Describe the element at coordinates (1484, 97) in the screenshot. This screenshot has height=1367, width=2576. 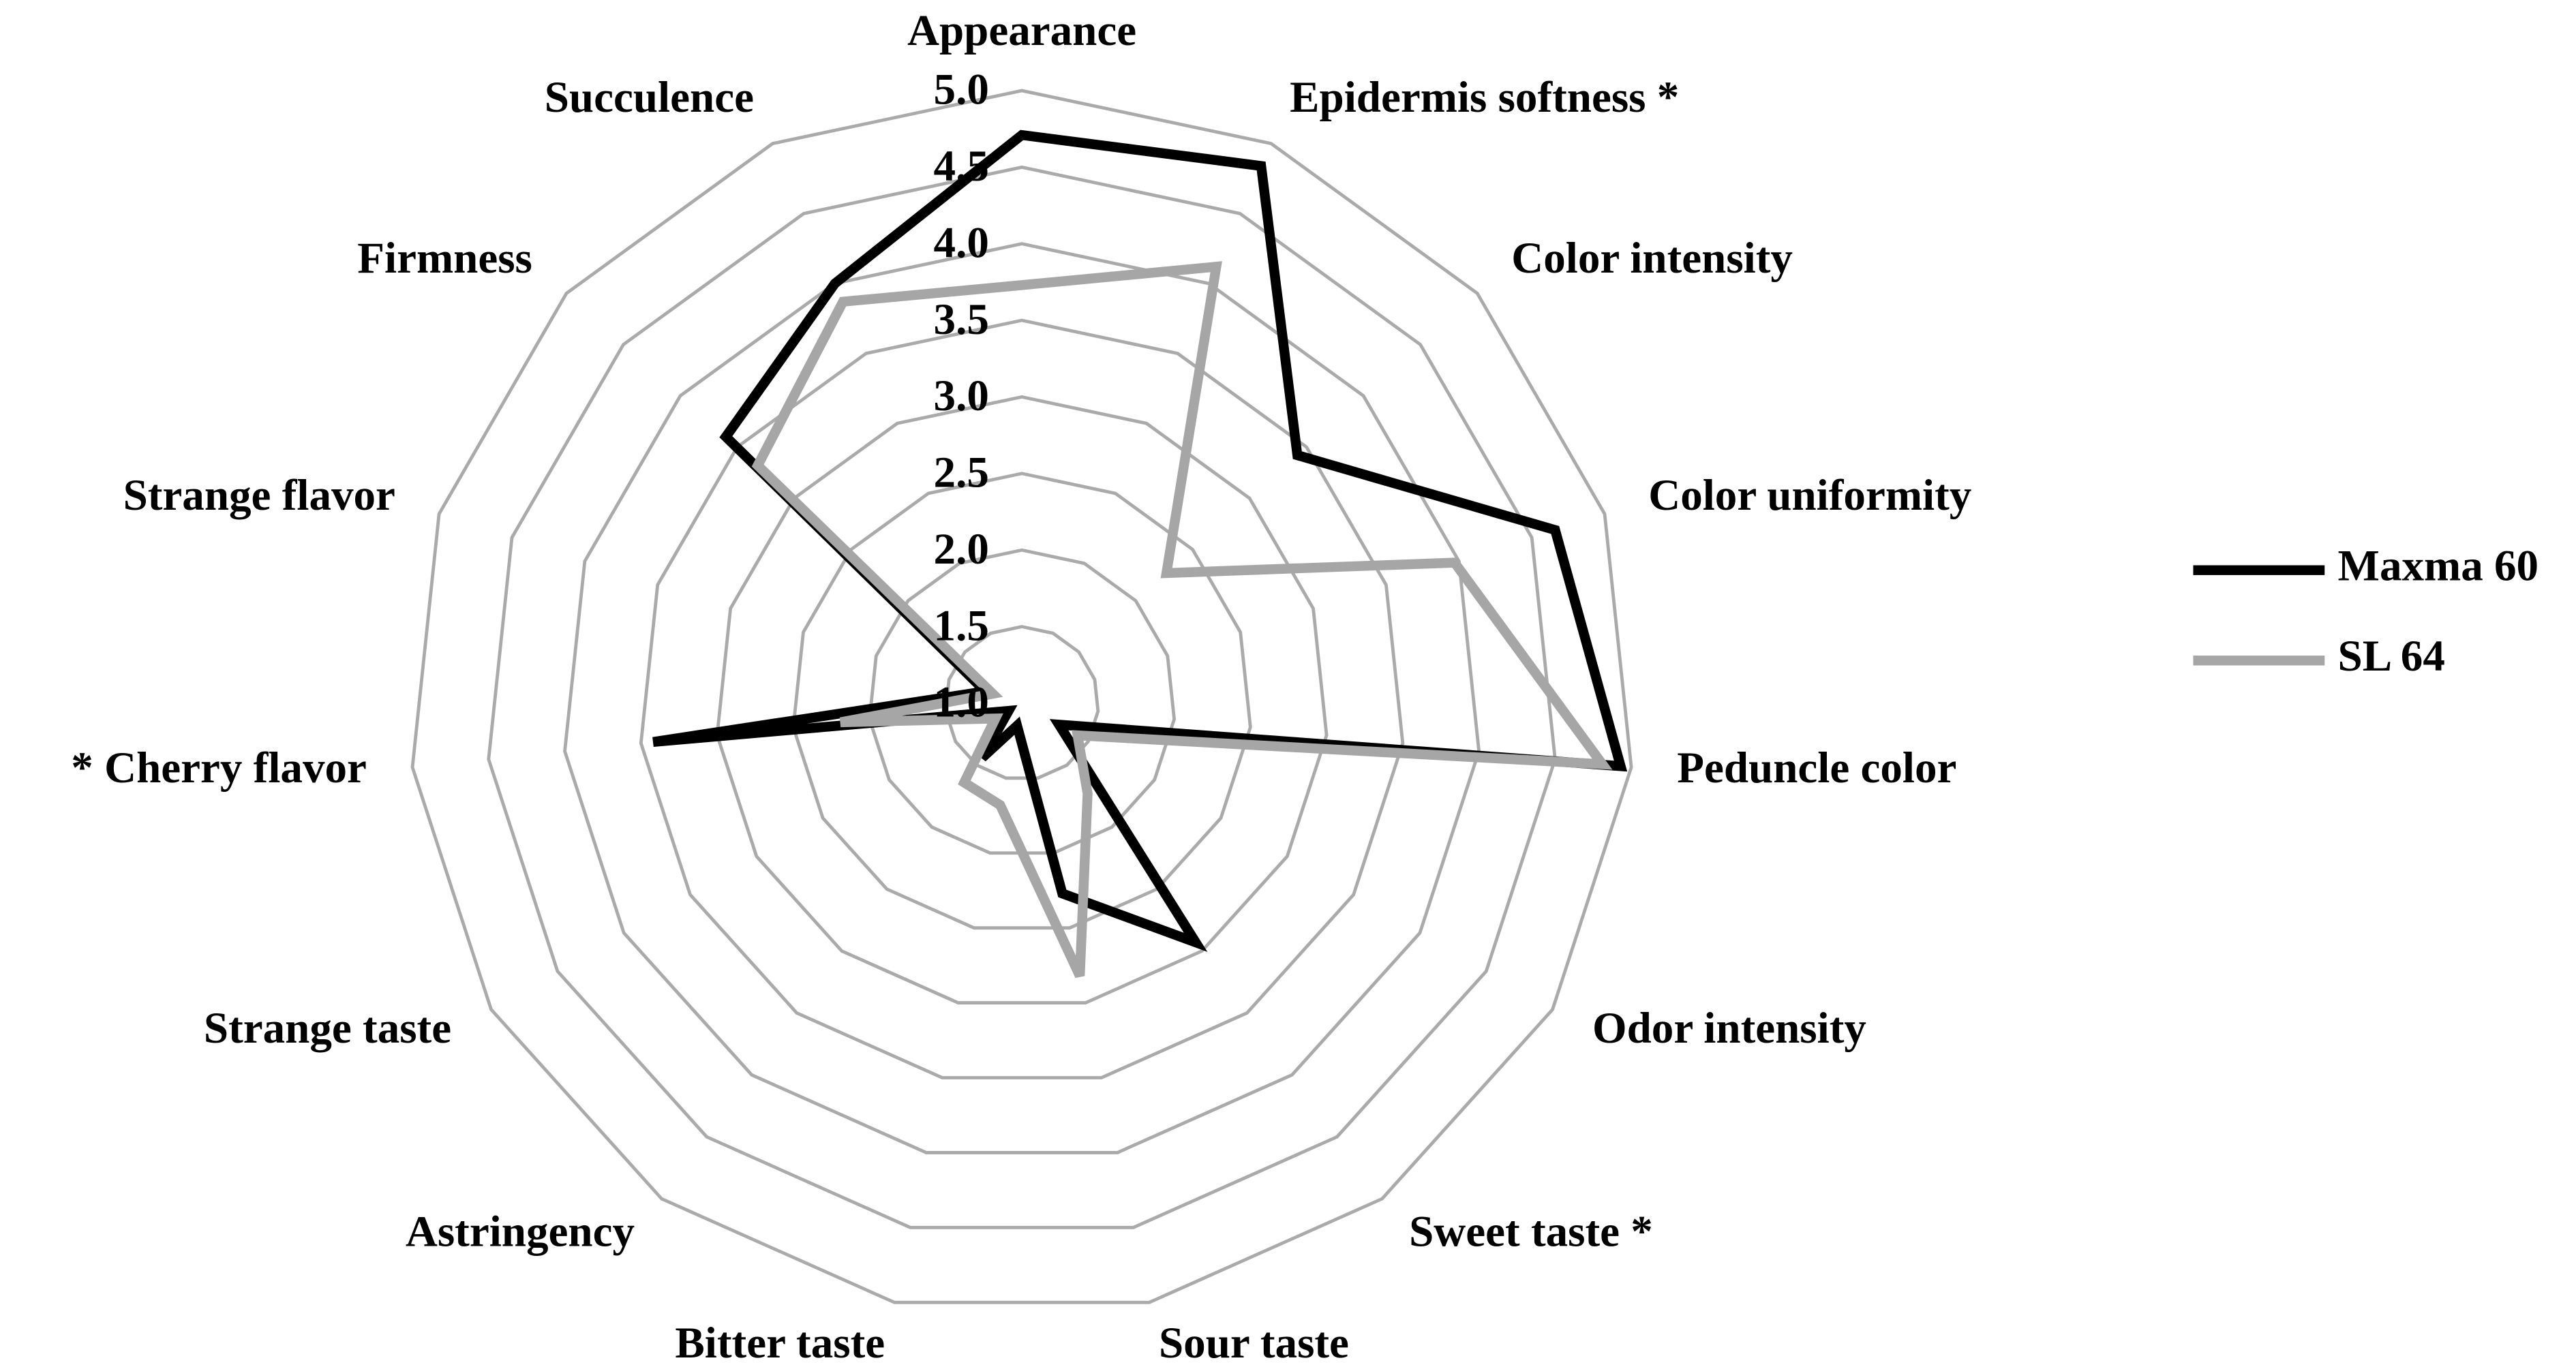
I see `category-label: Epidermis softness *` at that location.